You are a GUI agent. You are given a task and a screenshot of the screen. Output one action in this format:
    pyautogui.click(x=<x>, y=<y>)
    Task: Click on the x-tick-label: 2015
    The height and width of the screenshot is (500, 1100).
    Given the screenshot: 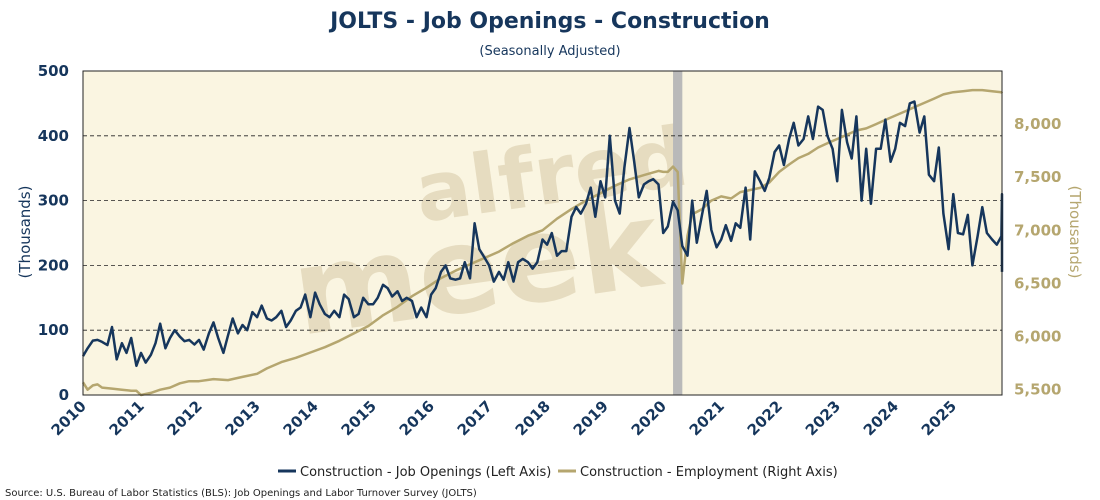 What is the action you would take?
    pyautogui.click(x=359, y=418)
    